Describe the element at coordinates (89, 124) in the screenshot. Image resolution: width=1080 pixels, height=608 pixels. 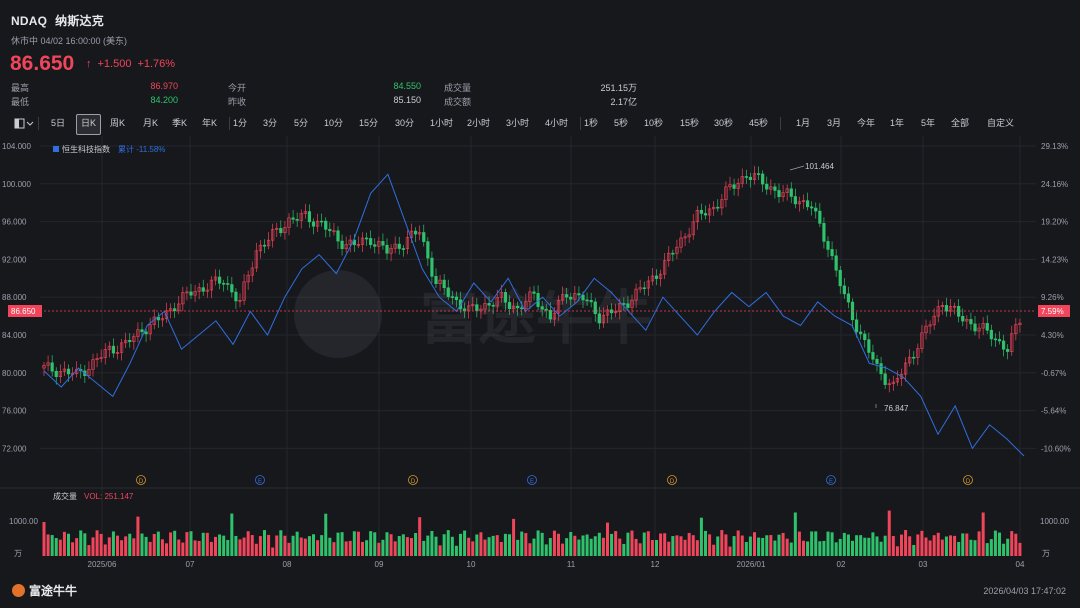
I see `period-tab: 日K` at that location.